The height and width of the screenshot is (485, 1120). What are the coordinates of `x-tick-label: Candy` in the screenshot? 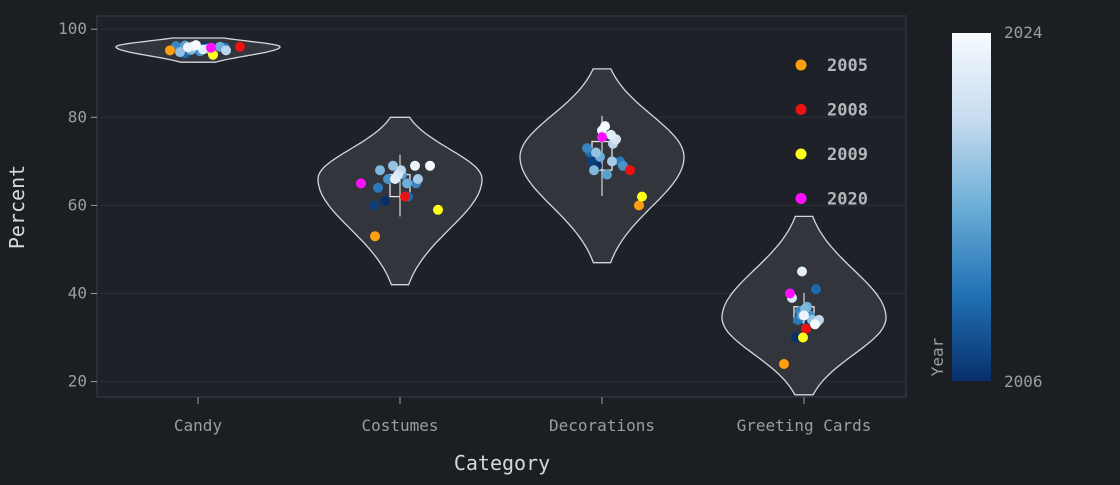 It's located at (198, 425).